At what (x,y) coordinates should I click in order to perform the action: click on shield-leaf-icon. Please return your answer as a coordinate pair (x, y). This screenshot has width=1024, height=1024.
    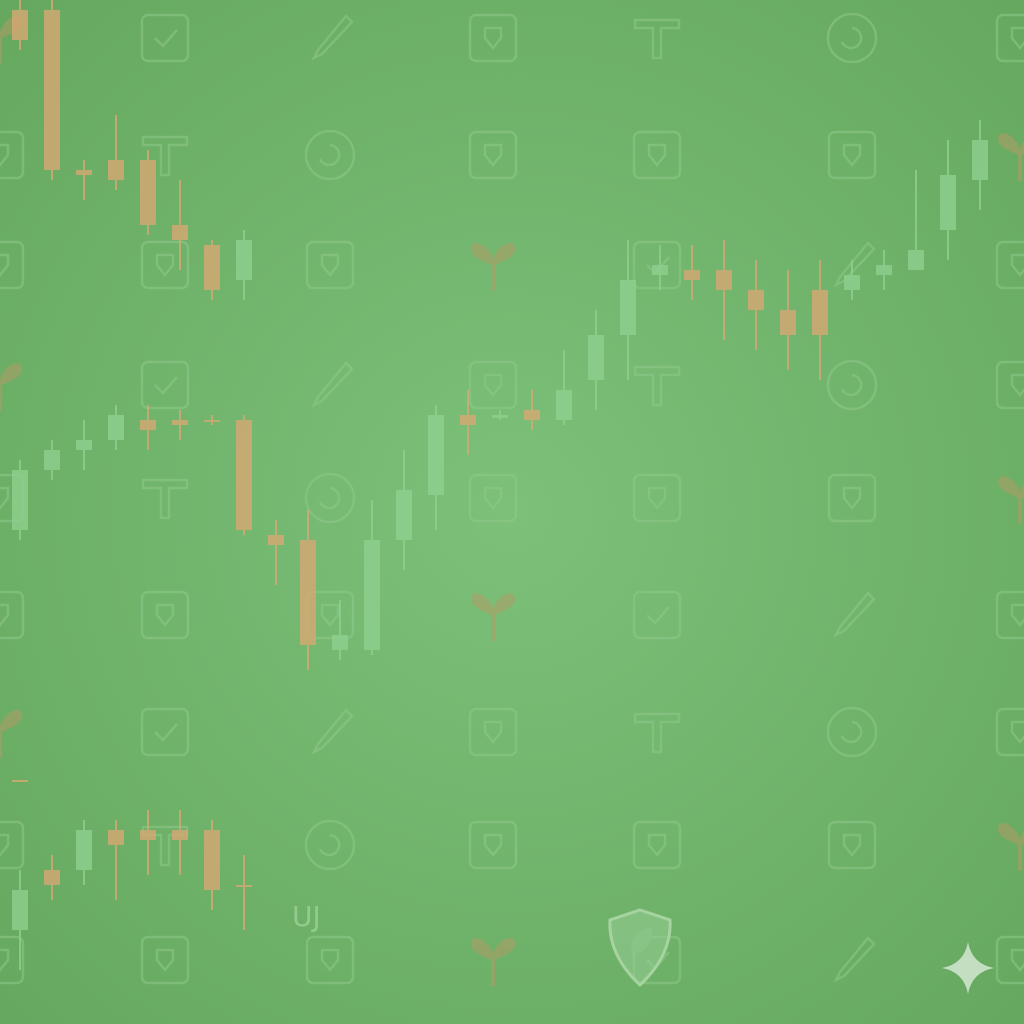
    Looking at the image, I should click on (640, 948).